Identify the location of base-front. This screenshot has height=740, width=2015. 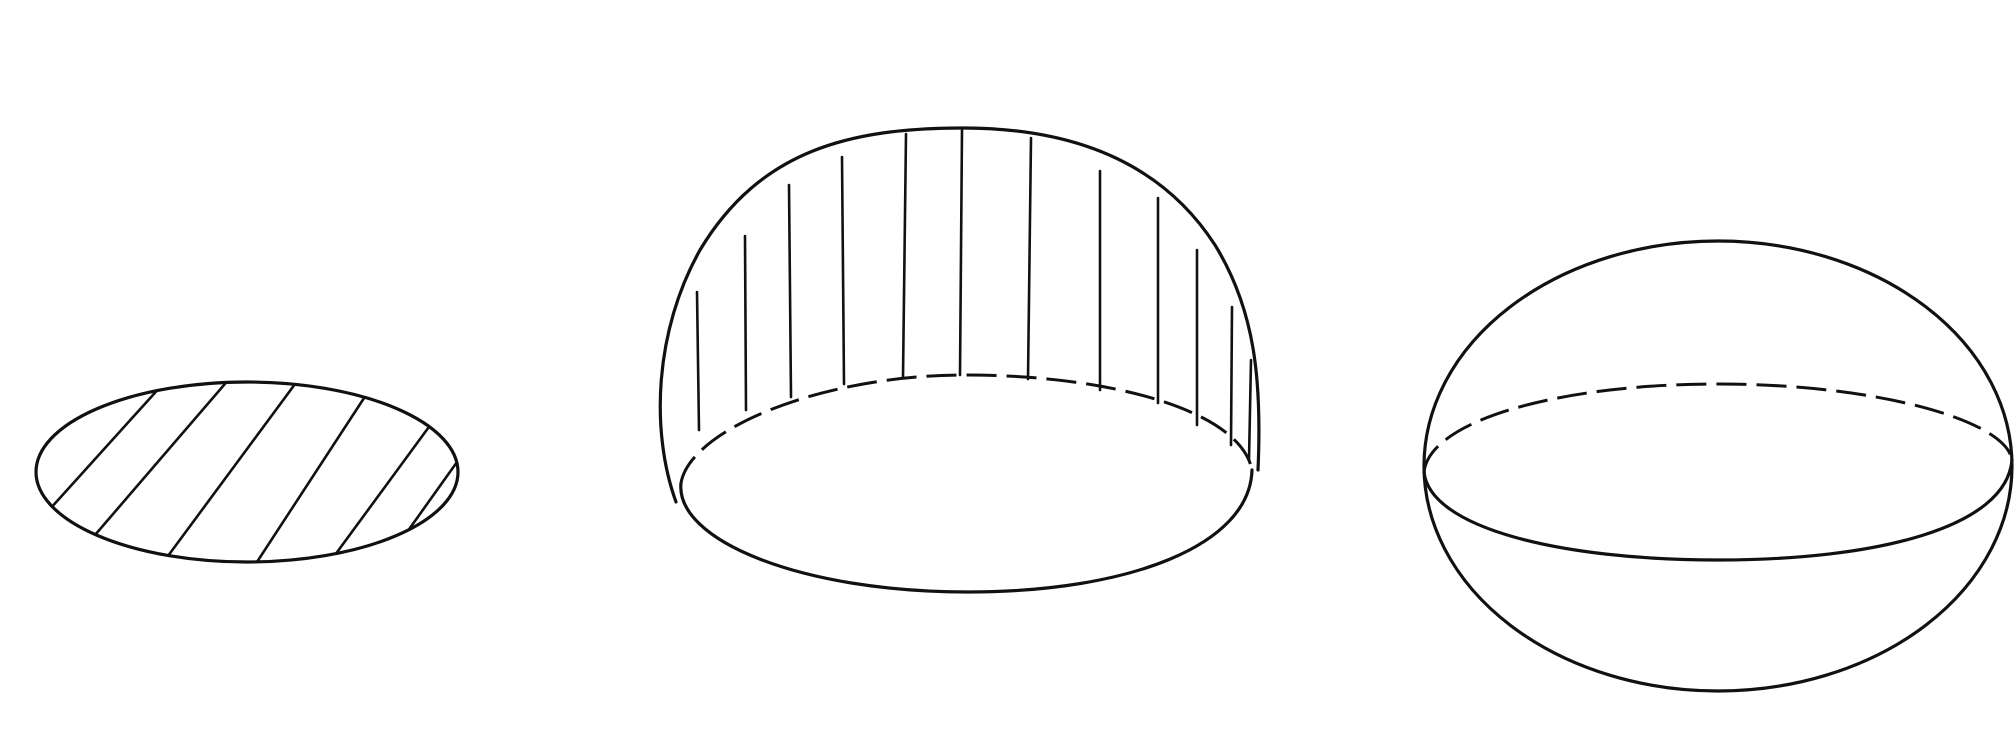
(966, 531).